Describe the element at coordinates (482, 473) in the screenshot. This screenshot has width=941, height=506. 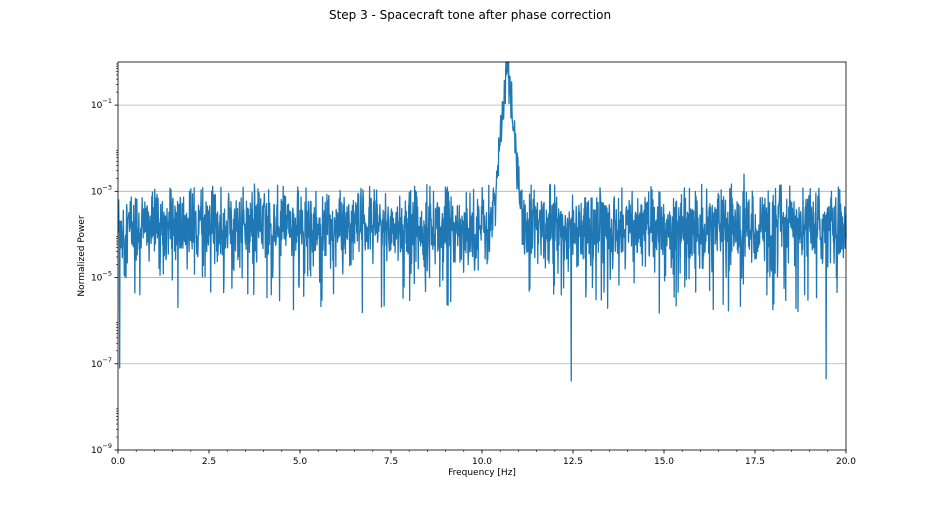
I see `x-axis-label: Frequency [Hz]` at that location.